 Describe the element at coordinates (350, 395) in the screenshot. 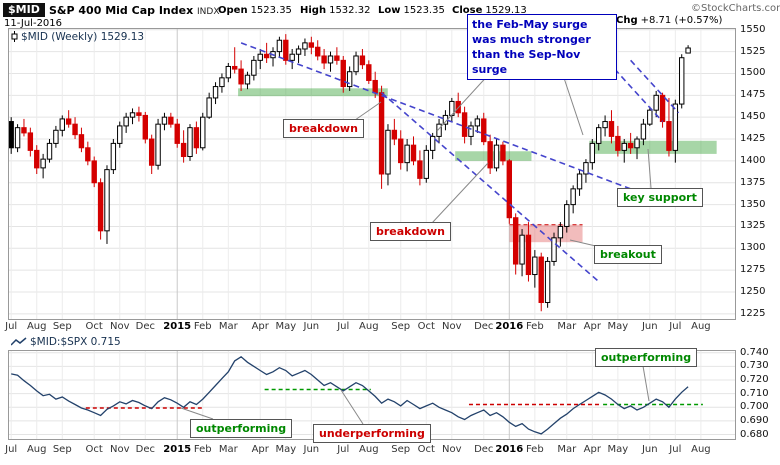

I see `ratio-line` at that location.